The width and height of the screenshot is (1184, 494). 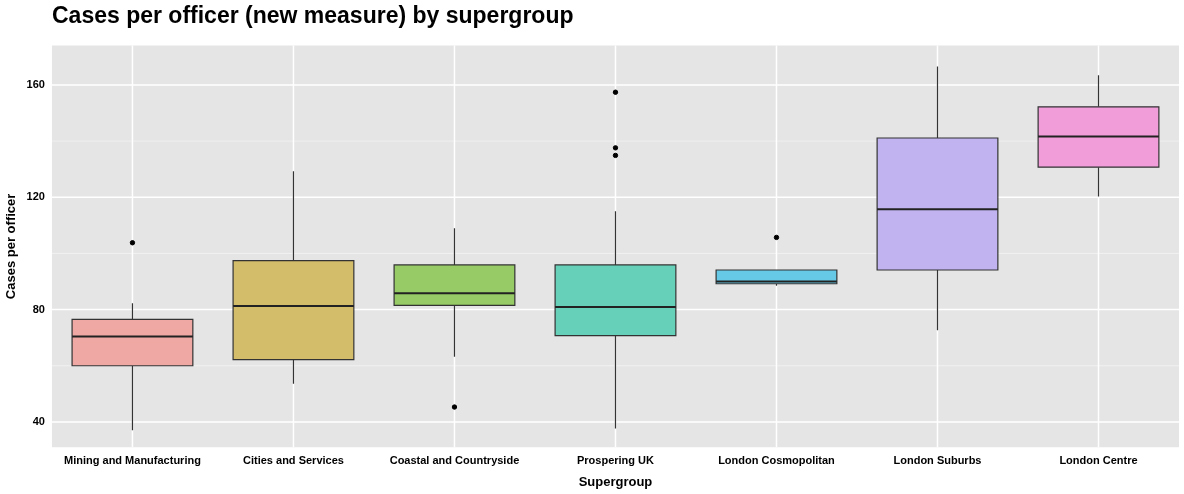 I want to click on y-tick-label: 120, so click(x=35, y=196).